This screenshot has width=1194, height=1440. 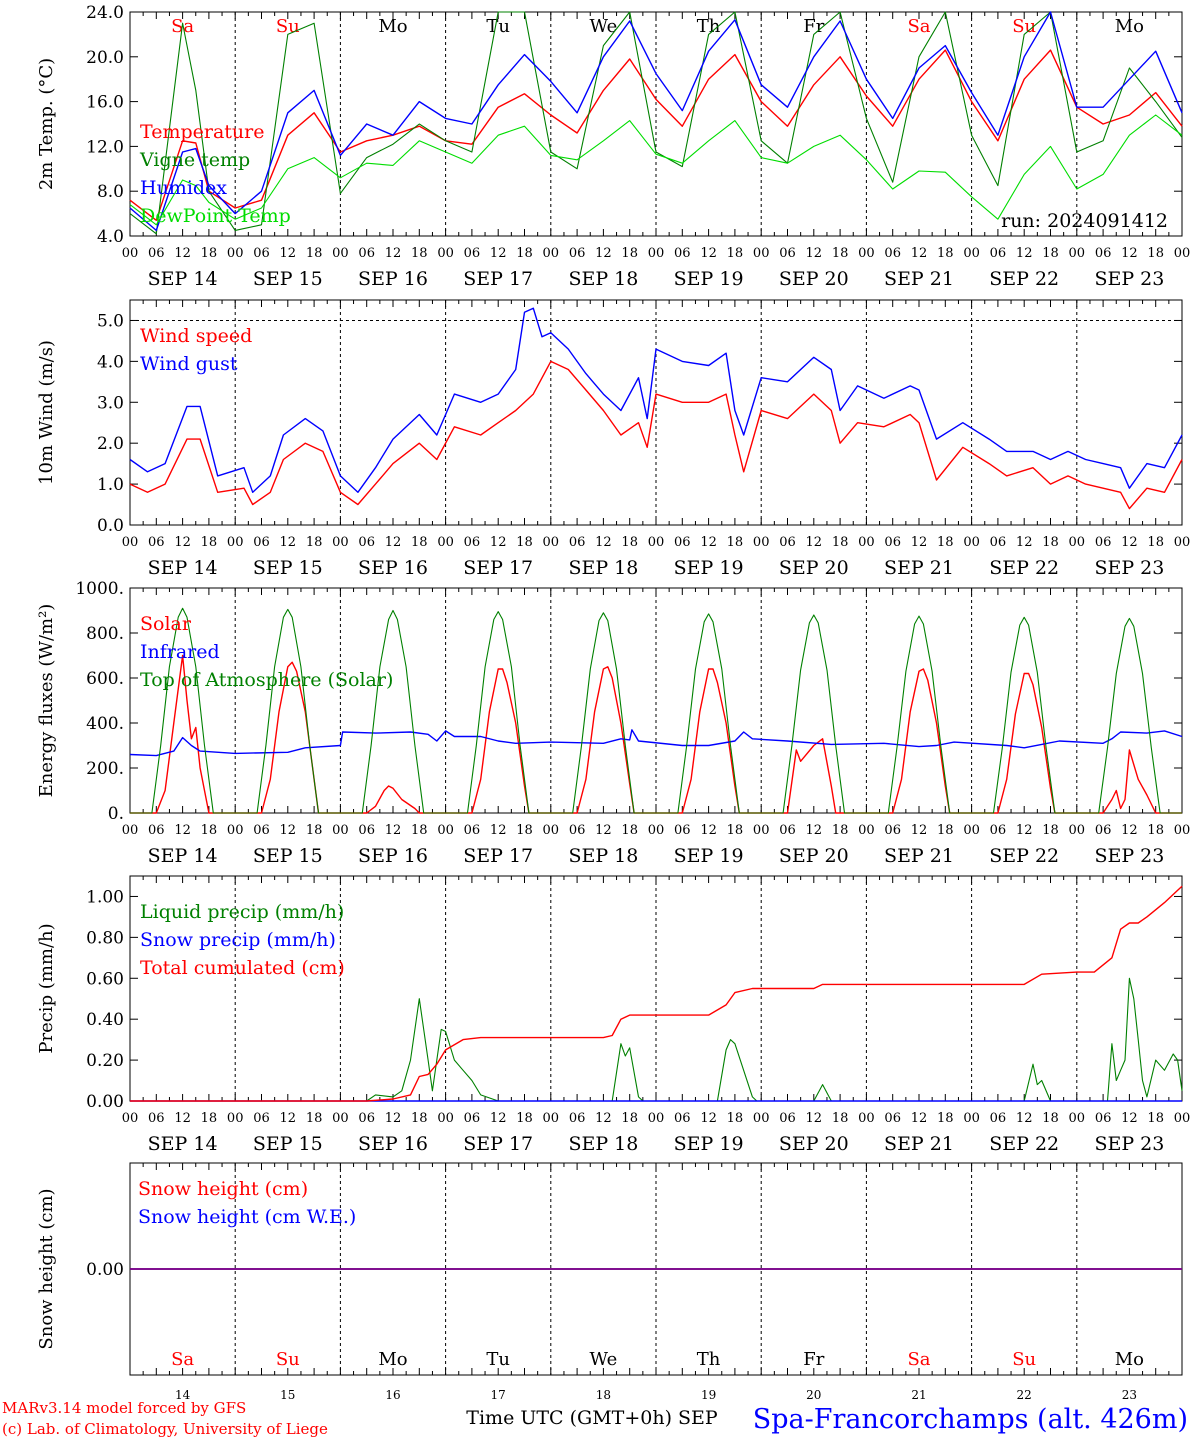 I want to click on legend-entry: Wind gust, so click(x=189, y=364).